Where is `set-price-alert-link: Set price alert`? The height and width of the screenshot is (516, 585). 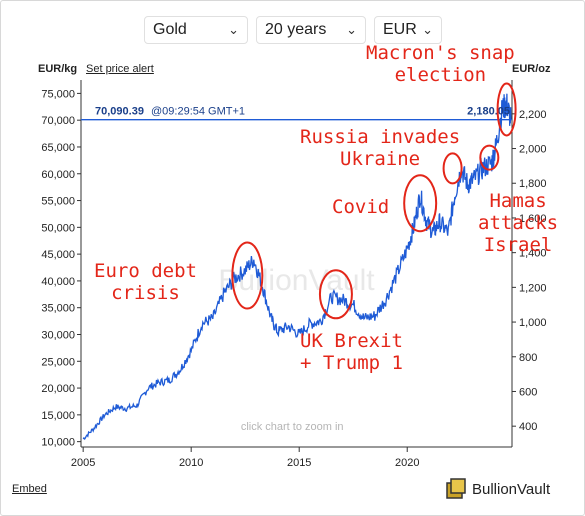
set-price-alert-link: Set price alert is located at coordinates (120, 69).